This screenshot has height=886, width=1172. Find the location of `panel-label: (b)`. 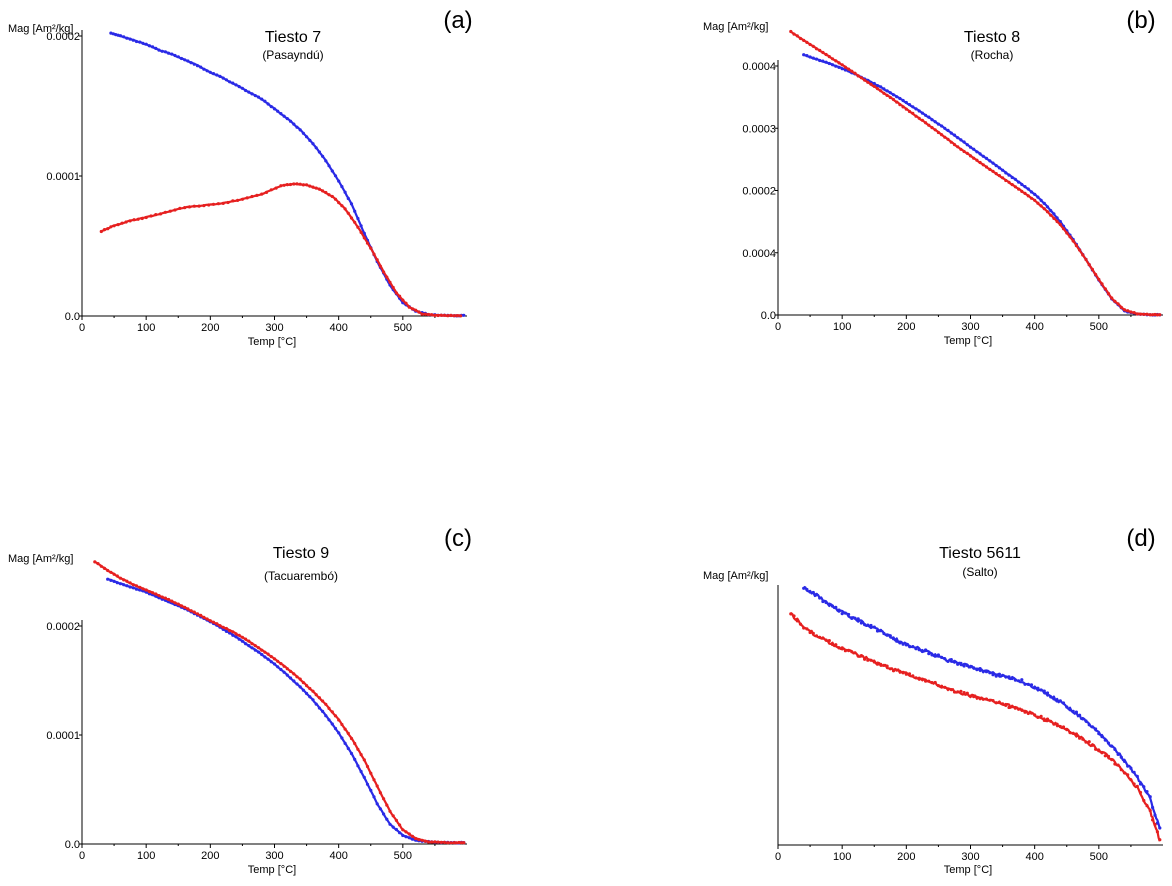

panel-label: (b) is located at coordinates (1140, 20).